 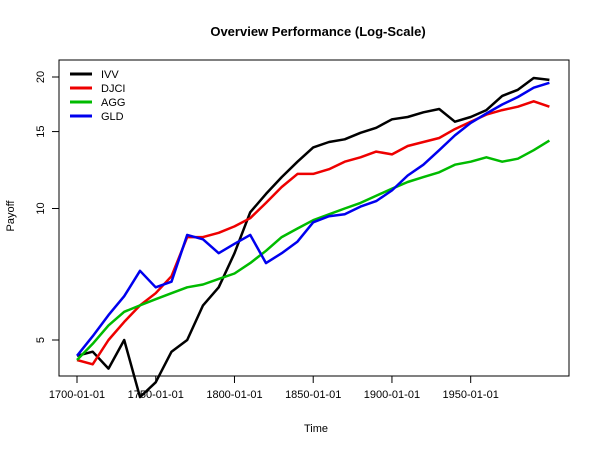 I want to click on legend-label-agg: AGG, so click(x=113, y=103).